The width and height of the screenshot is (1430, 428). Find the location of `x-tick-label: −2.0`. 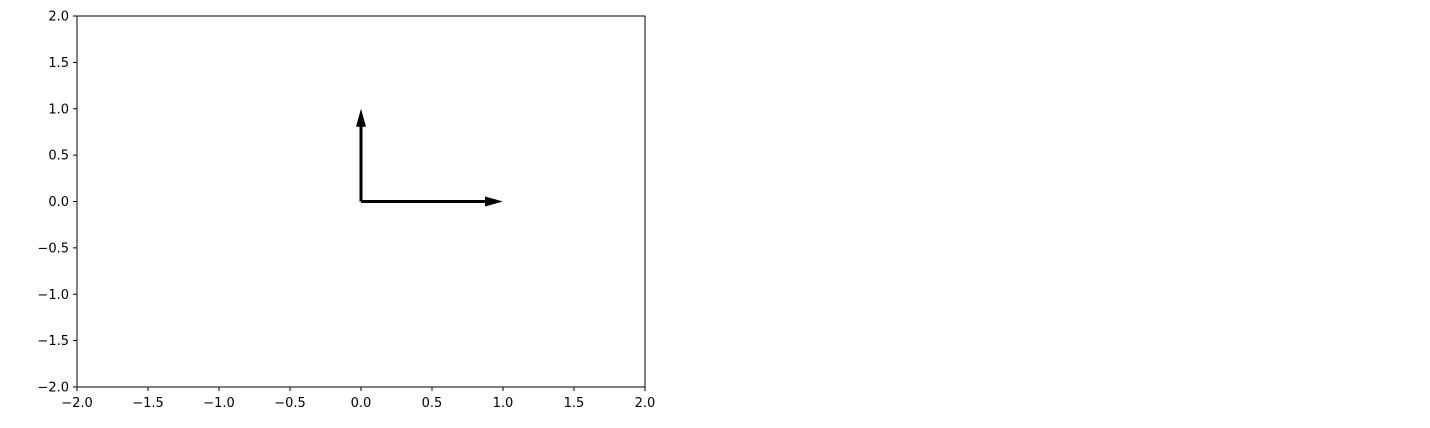

x-tick-label: −2.0 is located at coordinates (77, 403).